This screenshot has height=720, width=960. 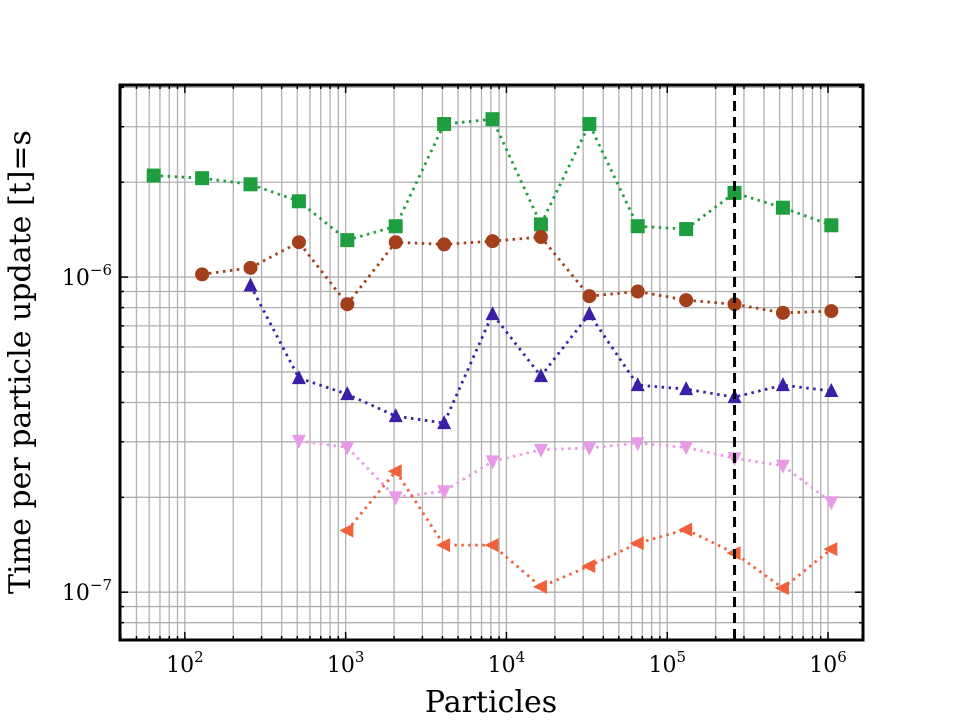 I want to click on y-axis-label: Time per particle update [t]=s, so click(x=20, y=362).